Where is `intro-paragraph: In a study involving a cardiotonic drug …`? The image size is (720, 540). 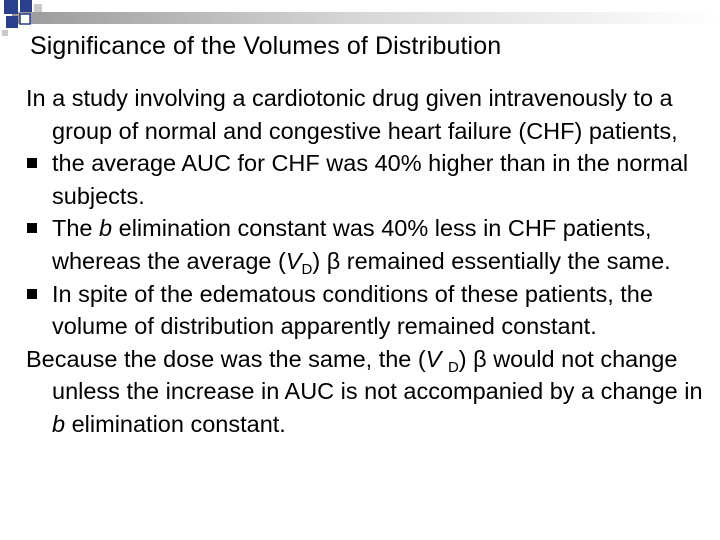 intro-paragraph: In a study involving a cardiotonic drug … is located at coordinates (352, 114).